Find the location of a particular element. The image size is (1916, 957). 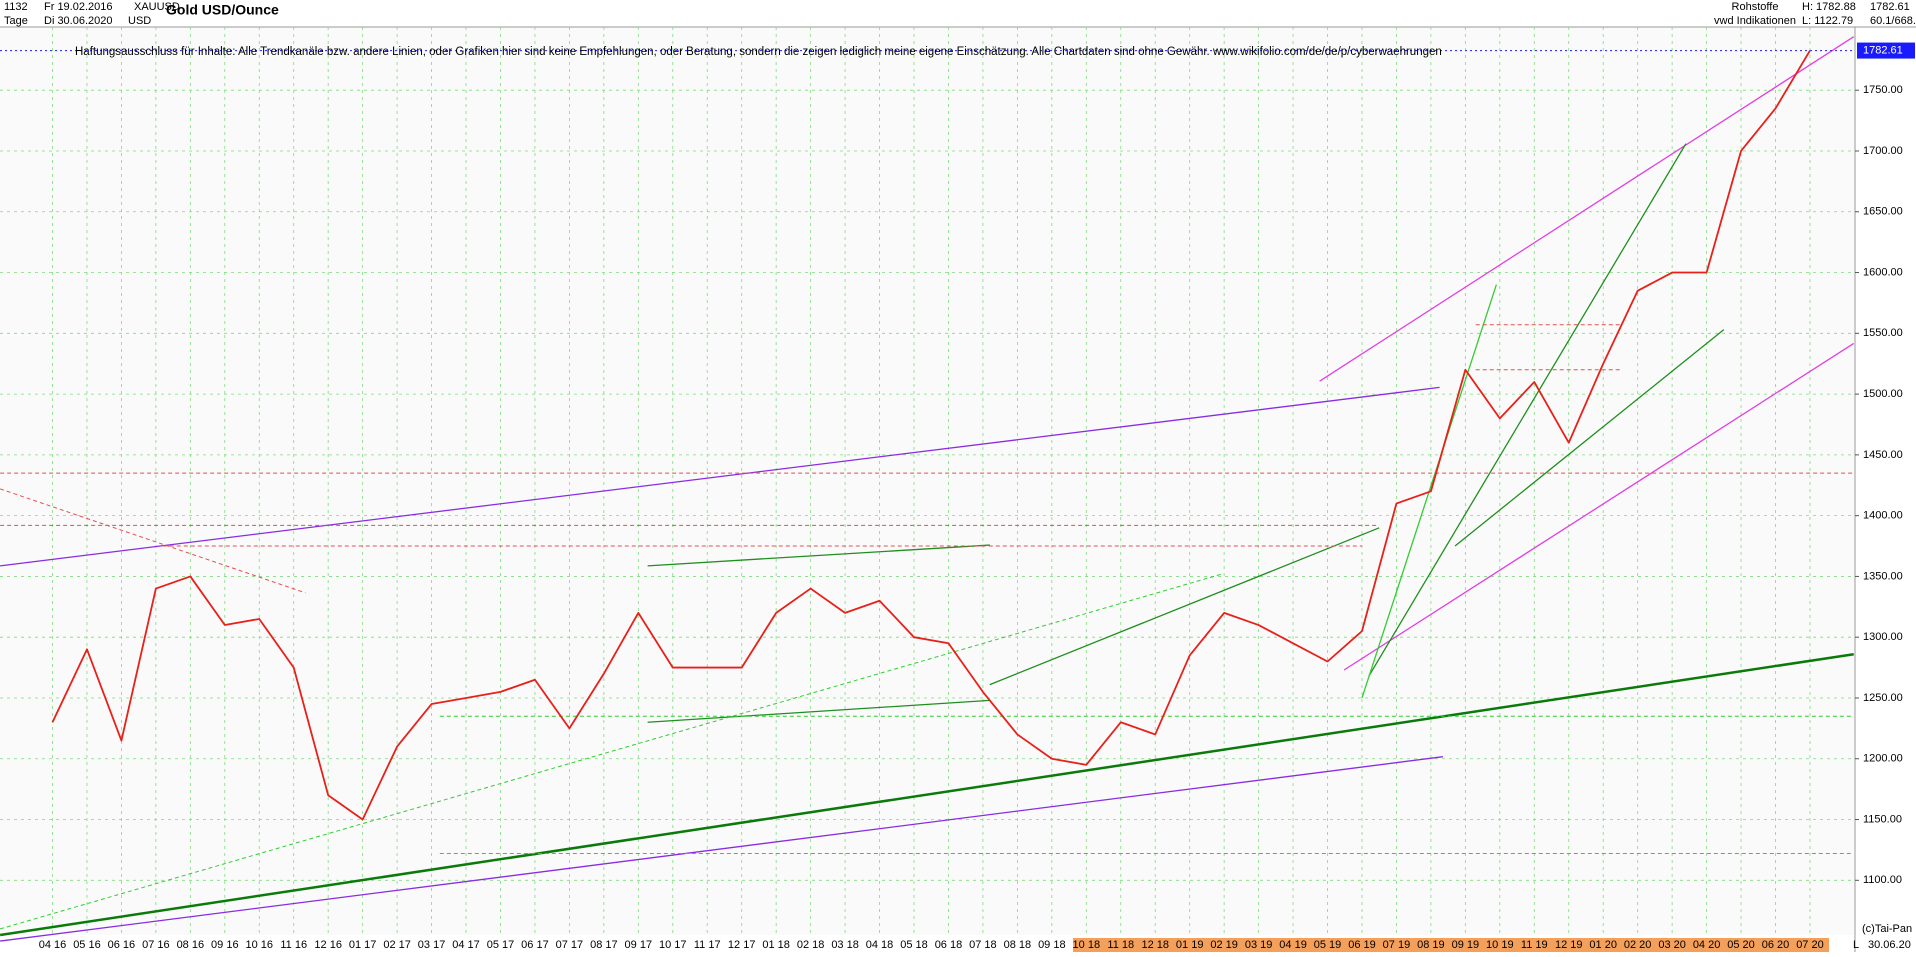

scale-label: L is located at coordinates (1856, 945).